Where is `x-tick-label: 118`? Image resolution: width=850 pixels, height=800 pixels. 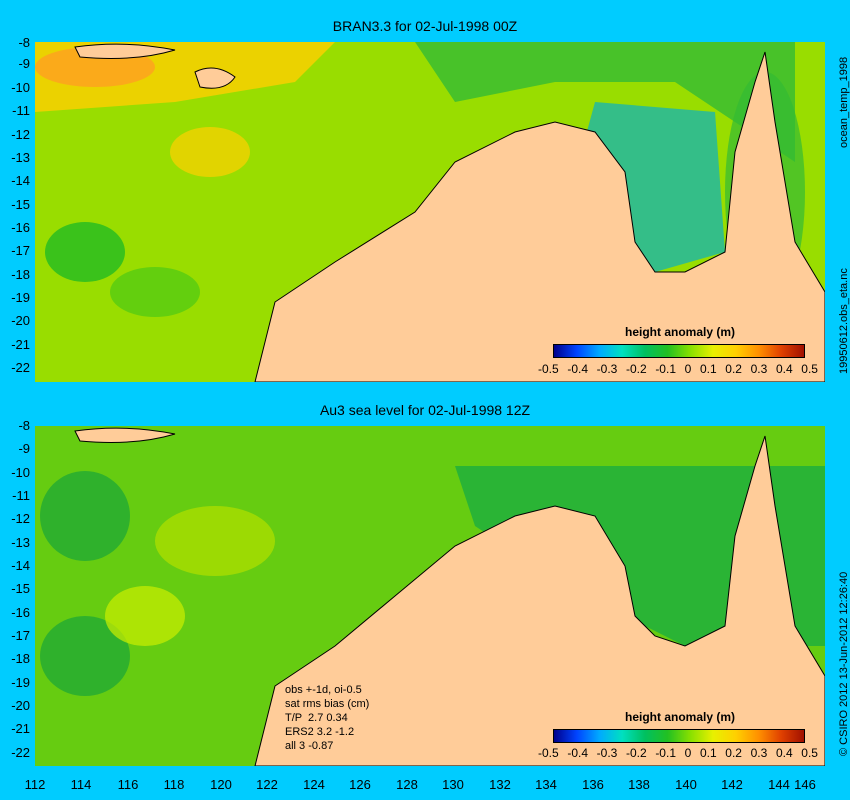 x-tick-label: 118 is located at coordinates (174, 784).